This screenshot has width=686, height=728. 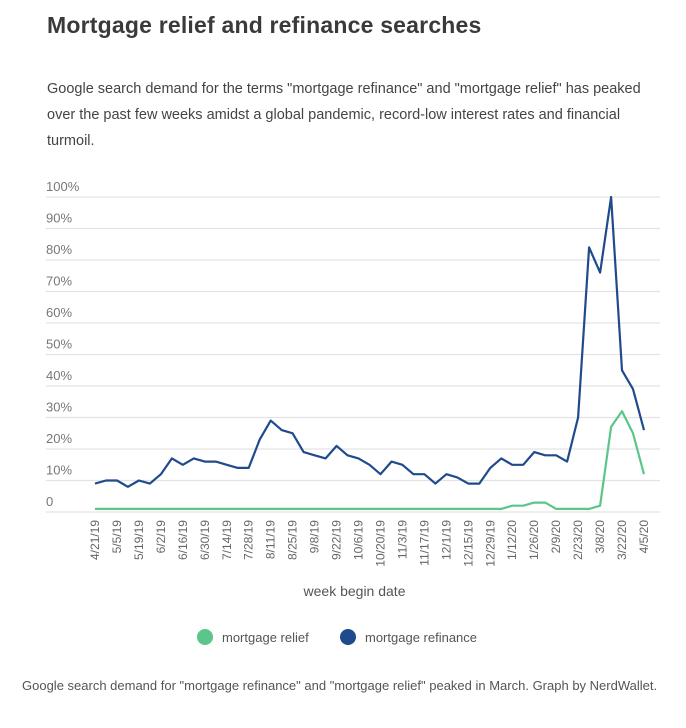 What do you see at coordinates (370, 460) in the screenshot?
I see `series-line-mortgage-relief` at bounding box center [370, 460].